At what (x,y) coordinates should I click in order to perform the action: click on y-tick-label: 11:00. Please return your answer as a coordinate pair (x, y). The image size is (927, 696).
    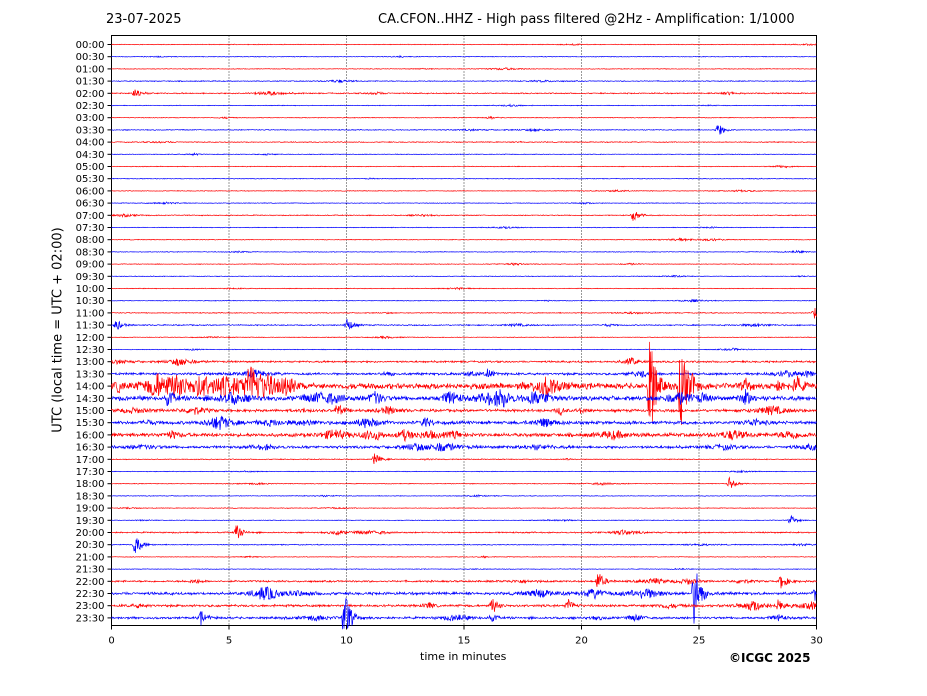
    Looking at the image, I should click on (90, 313).